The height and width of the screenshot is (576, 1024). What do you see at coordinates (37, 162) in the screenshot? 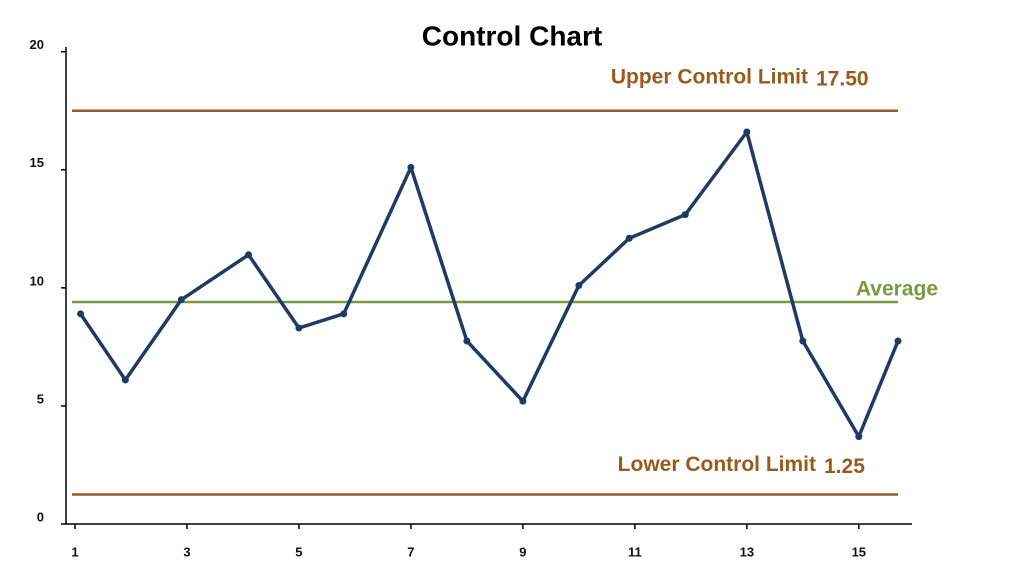
I see `y-tick-label: 15` at bounding box center [37, 162].